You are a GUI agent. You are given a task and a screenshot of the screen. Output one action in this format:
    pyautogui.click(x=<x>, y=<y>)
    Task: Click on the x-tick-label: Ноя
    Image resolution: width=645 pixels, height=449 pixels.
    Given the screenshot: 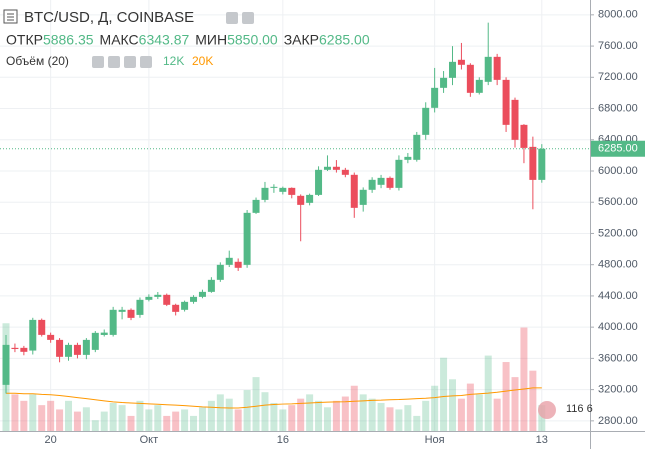 What is the action you would take?
    pyautogui.click(x=435, y=440)
    